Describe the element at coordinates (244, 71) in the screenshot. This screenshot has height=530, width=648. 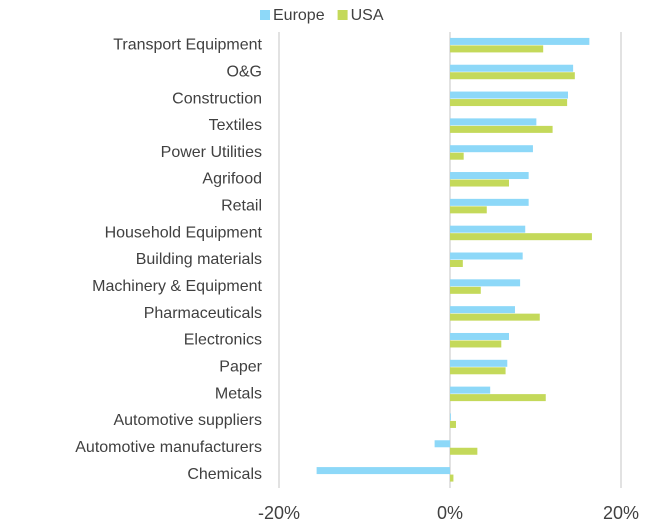
I see `y-tick-label: O&G` at that location.